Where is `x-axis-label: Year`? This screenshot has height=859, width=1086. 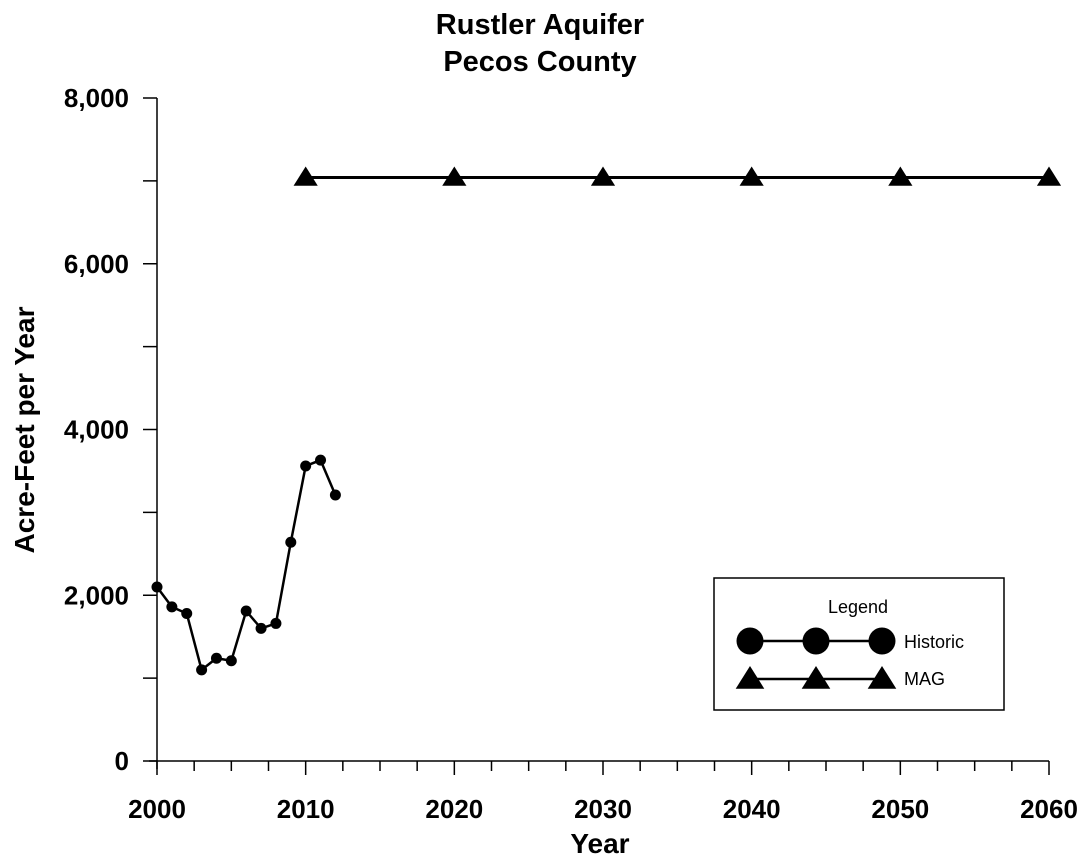
x-axis-label: Year is located at coordinates (599, 843).